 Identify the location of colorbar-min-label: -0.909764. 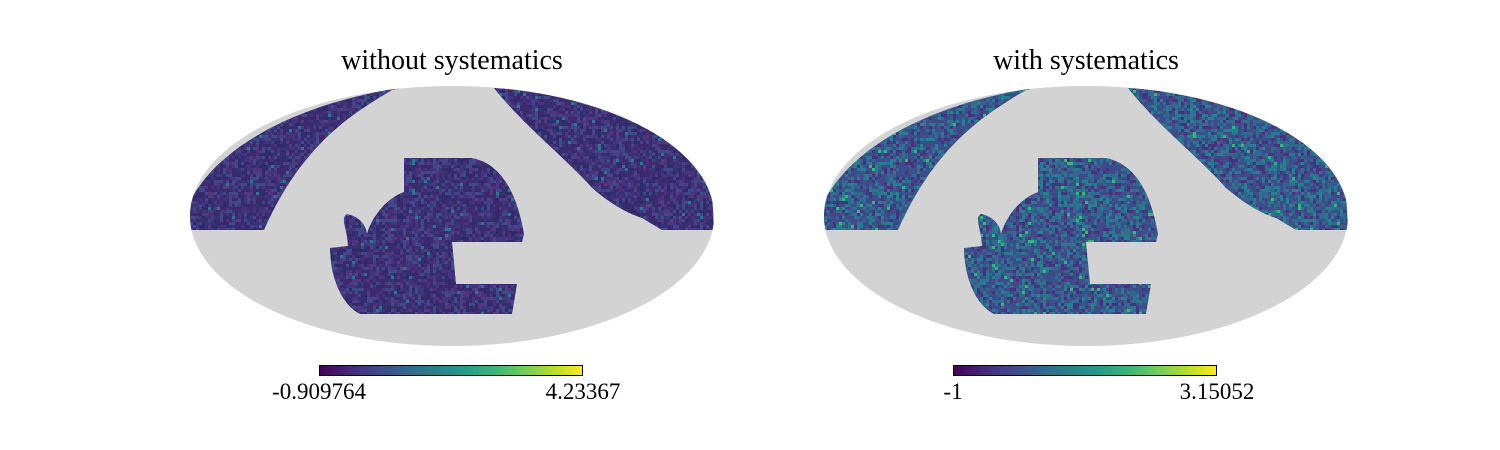
(319, 391).